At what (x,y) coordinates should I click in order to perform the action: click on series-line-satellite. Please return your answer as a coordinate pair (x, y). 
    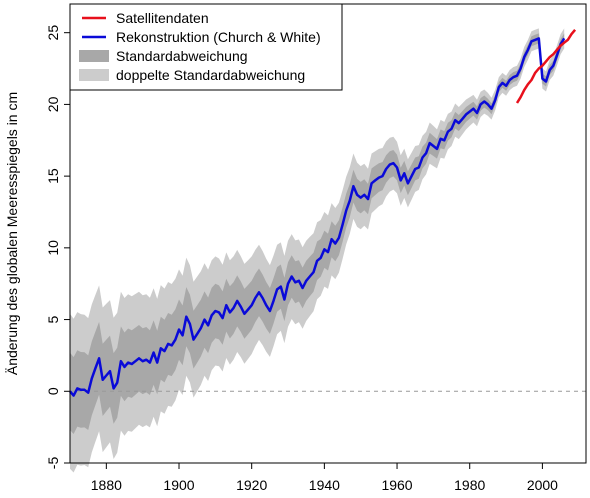
    Looking at the image, I should click on (546, 66).